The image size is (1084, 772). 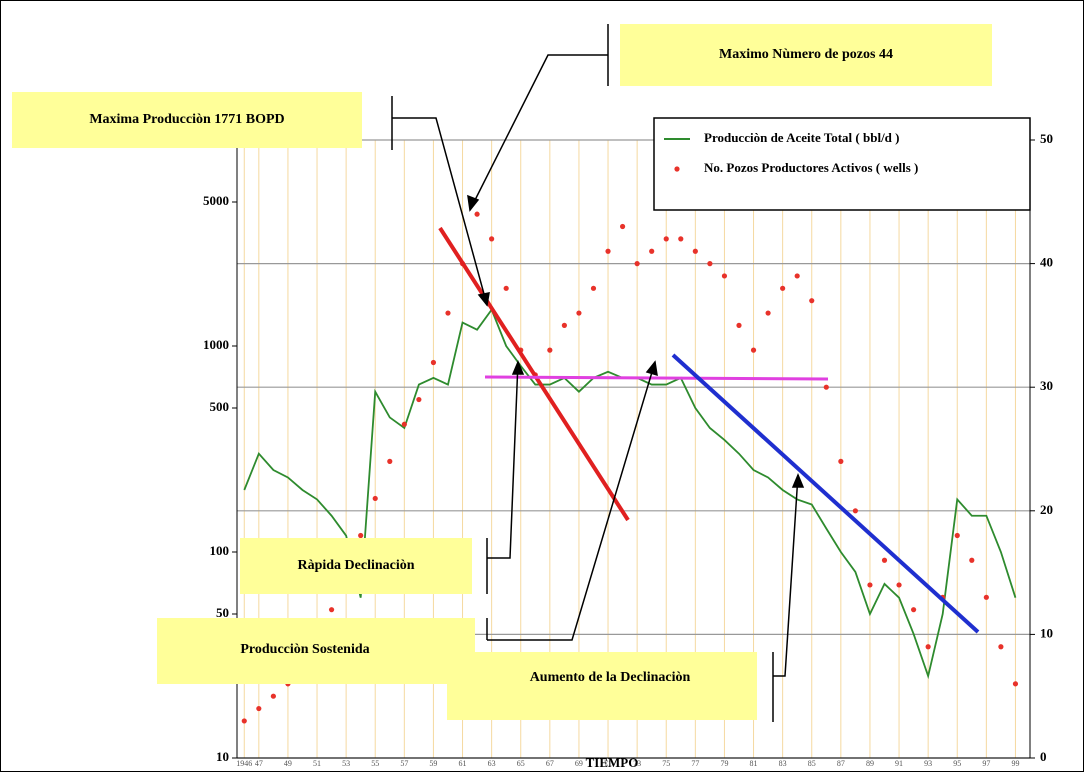 I want to click on x-tick-label: 75, so click(x=666, y=763).